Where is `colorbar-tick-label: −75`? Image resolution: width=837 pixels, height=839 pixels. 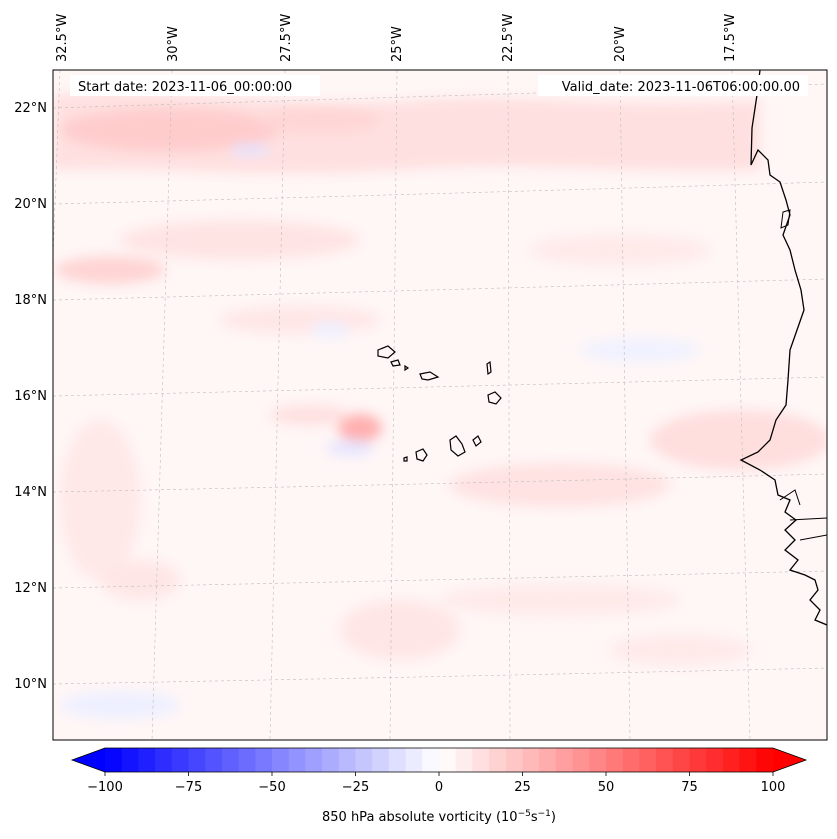
colorbar-tick-label: −75 is located at coordinates (188, 787).